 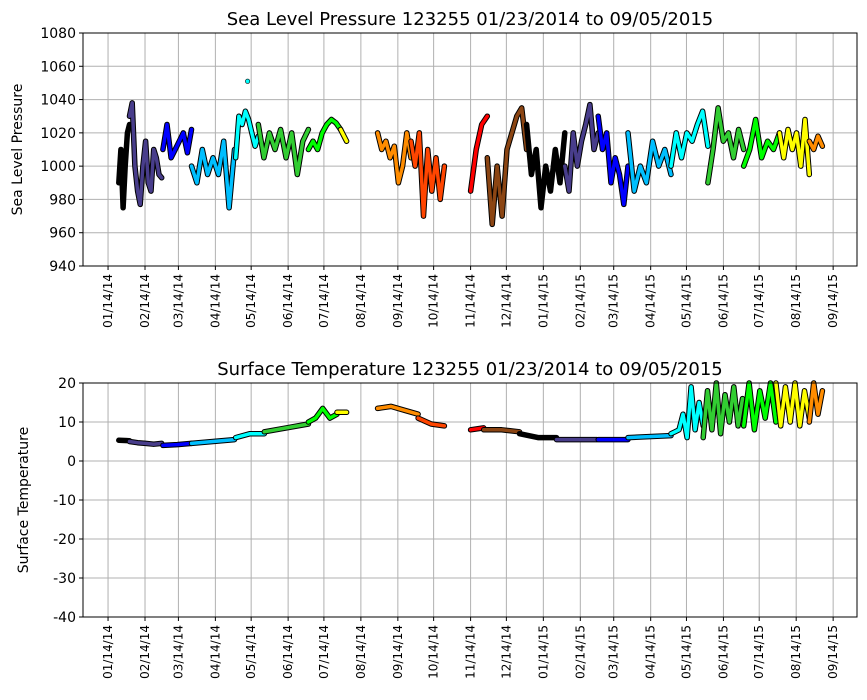 What do you see at coordinates (288, 301) in the screenshot?
I see `x-tick-label: 06/14/14` at bounding box center [288, 301].